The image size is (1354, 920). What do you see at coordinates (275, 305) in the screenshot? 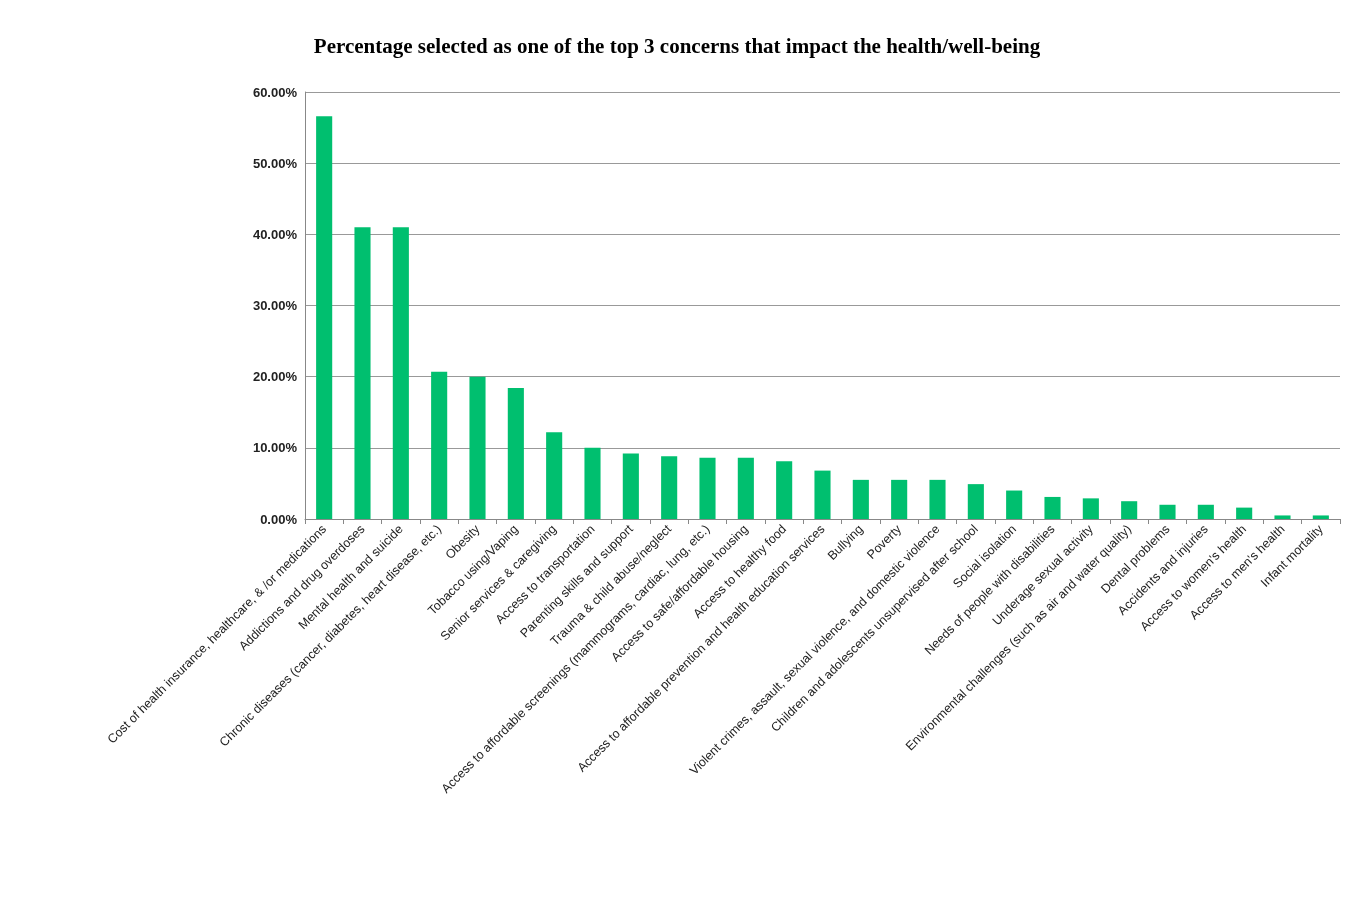
I see `y-tick-label: 30.00%` at bounding box center [275, 305].